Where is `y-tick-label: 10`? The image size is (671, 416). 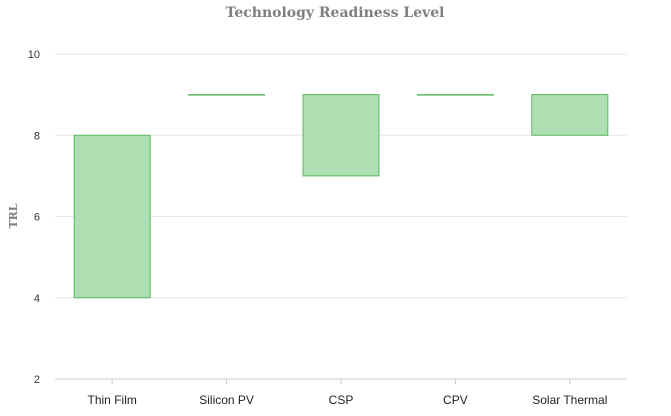 y-tick-label: 10 is located at coordinates (34, 55).